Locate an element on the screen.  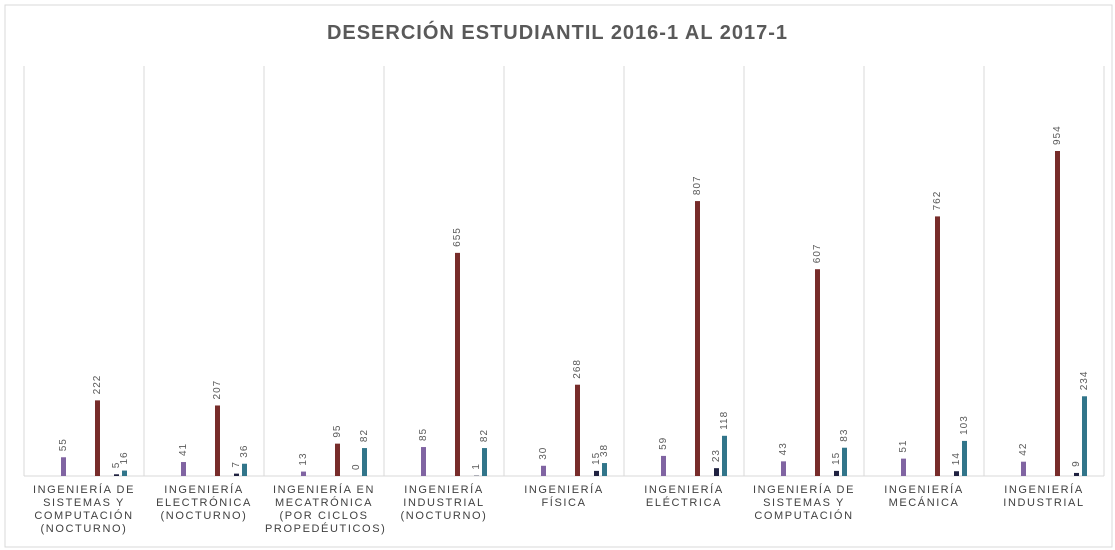
value-label: 5 is located at coordinates (116, 465).